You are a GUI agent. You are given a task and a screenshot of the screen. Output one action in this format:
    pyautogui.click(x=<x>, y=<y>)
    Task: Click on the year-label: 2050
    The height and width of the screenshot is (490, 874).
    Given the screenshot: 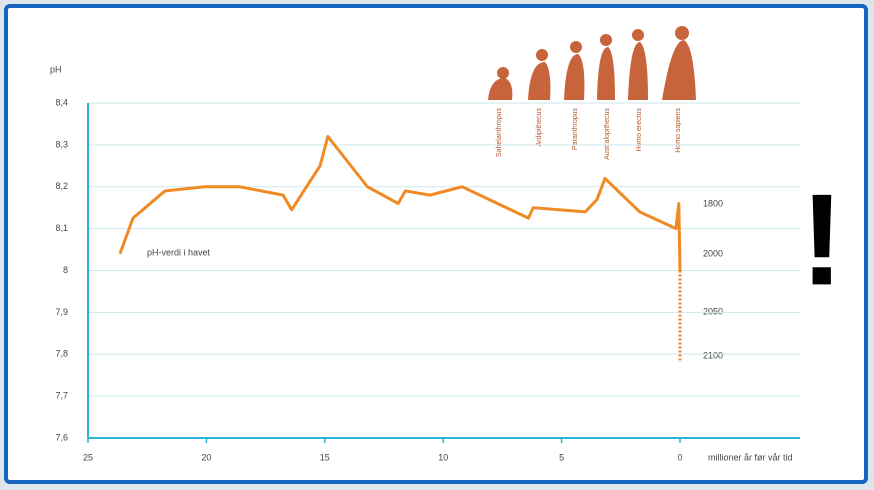 What is the action you would take?
    pyautogui.click(x=713, y=311)
    